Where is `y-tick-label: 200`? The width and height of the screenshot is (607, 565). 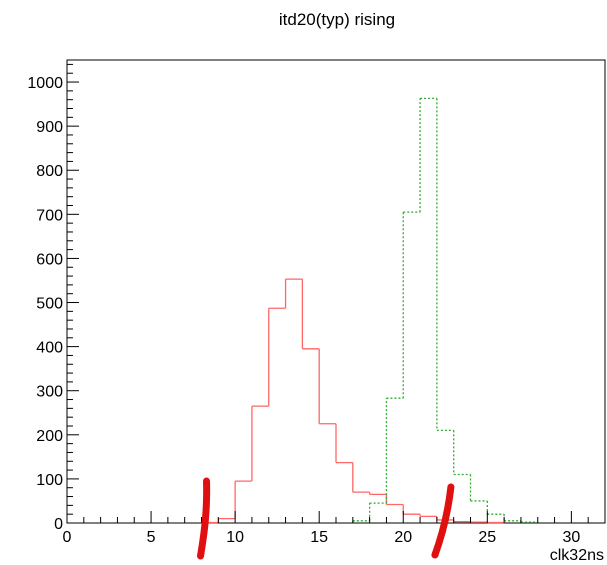
y-tick-label: 200 is located at coordinates (49, 436).